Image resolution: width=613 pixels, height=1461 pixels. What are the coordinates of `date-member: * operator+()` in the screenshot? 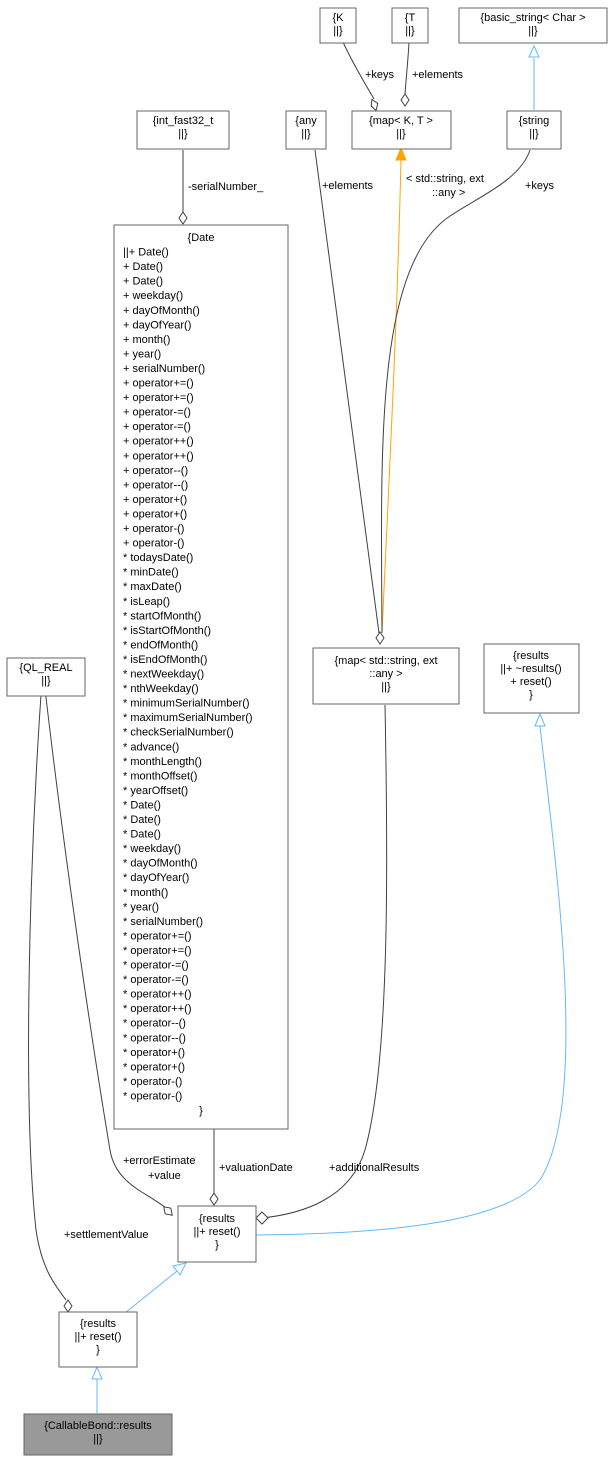 It's located at (154, 1067).